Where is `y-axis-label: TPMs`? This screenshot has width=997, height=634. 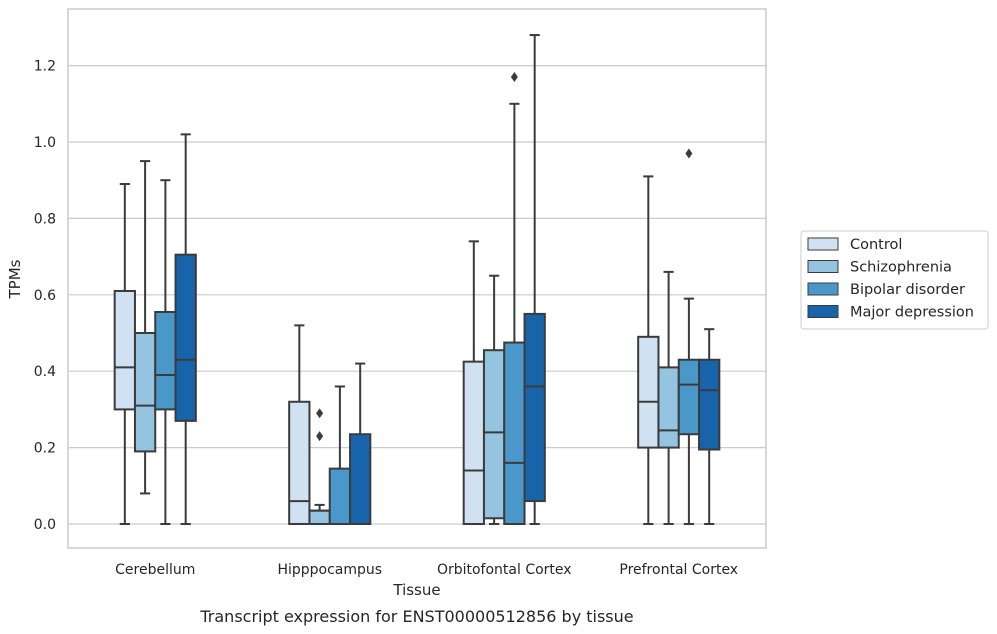
y-axis-label: TPMs is located at coordinates (15, 279).